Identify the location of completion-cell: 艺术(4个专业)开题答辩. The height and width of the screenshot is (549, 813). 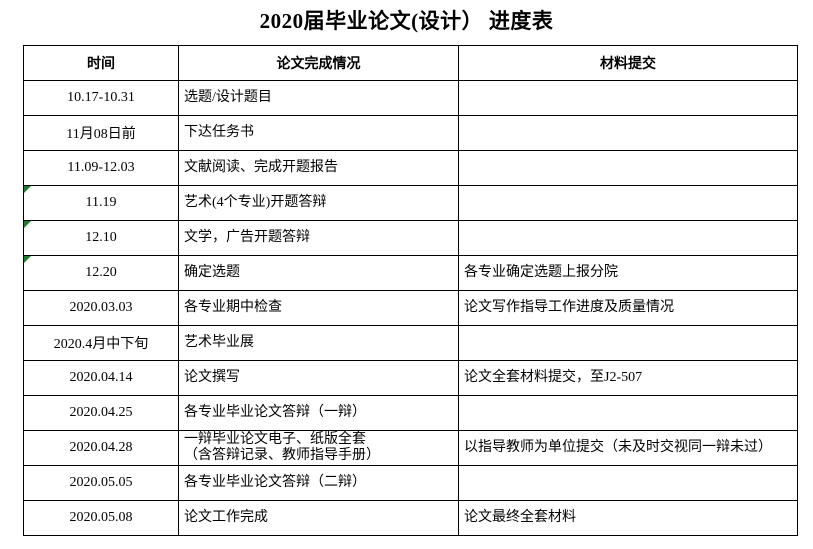
(318, 203).